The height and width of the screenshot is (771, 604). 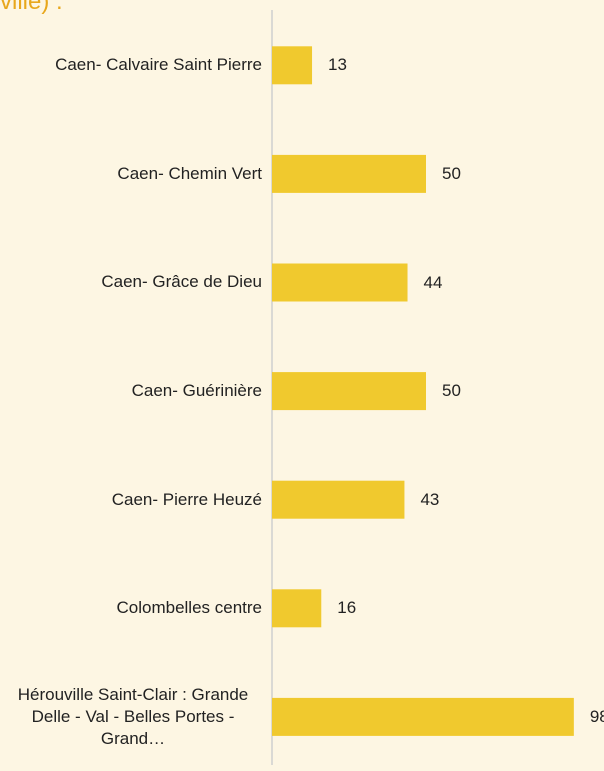 I want to click on y-tick-label: Caen- Guérinière, so click(x=131, y=391).